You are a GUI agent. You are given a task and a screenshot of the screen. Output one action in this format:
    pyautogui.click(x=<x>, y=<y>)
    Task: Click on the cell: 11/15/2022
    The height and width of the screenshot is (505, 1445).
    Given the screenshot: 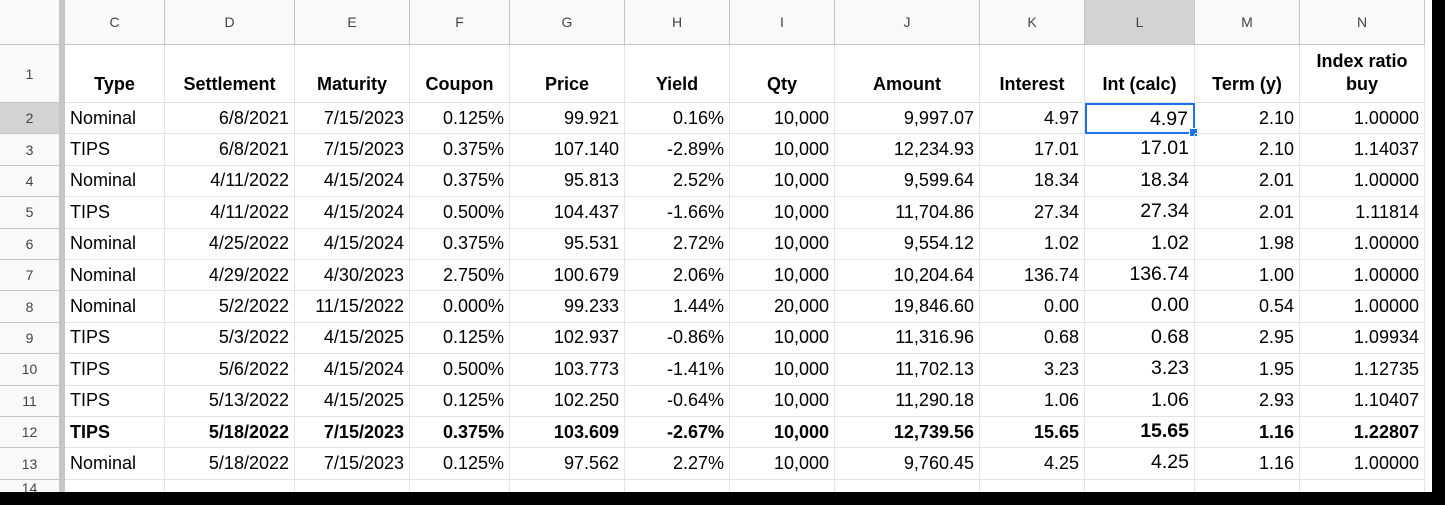 What is the action you would take?
    pyautogui.click(x=352, y=307)
    